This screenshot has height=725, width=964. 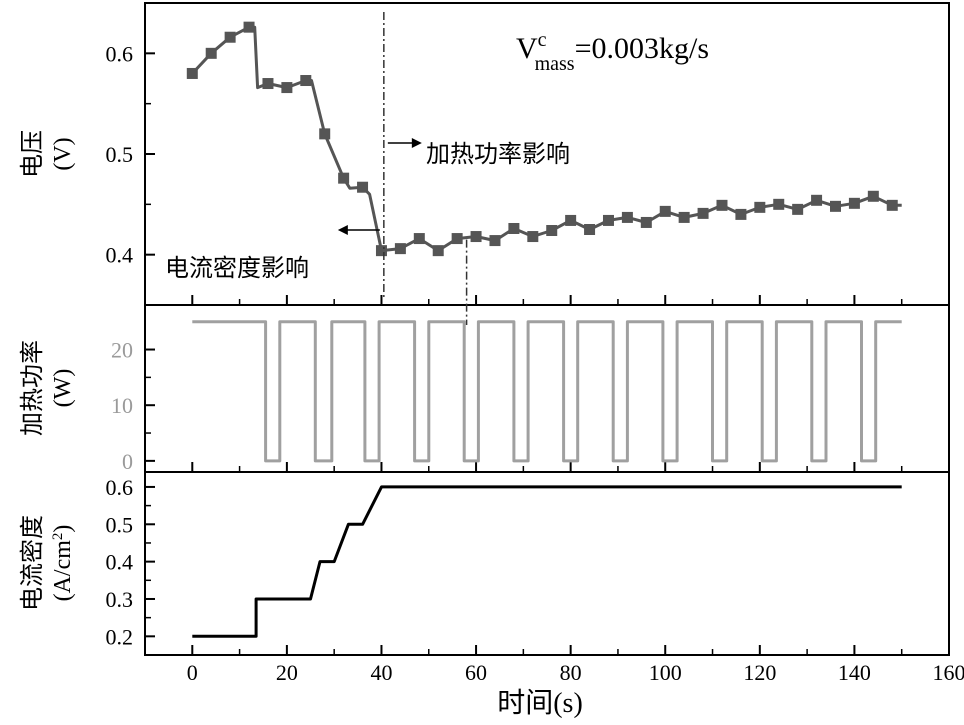 What do you see at coordinates (571, 672) in the screenshot?
I see `x-tick-label-4: 80` at bounding box center [571, 672].